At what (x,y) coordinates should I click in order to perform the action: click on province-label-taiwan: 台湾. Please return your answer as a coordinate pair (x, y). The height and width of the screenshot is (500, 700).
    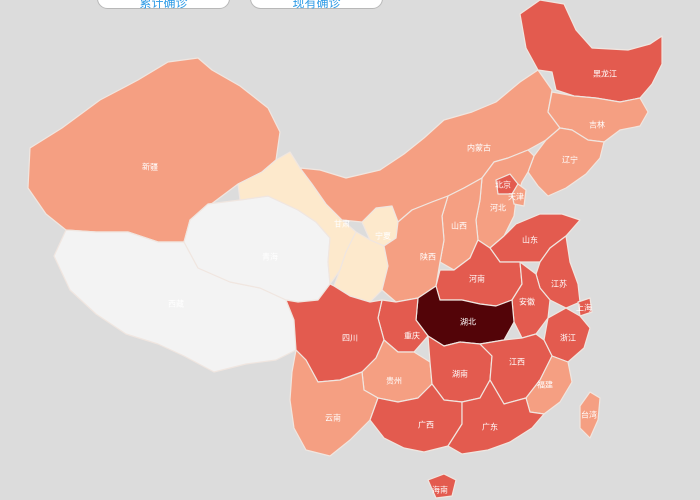
    Looking at the image, I should click on (589, 415).